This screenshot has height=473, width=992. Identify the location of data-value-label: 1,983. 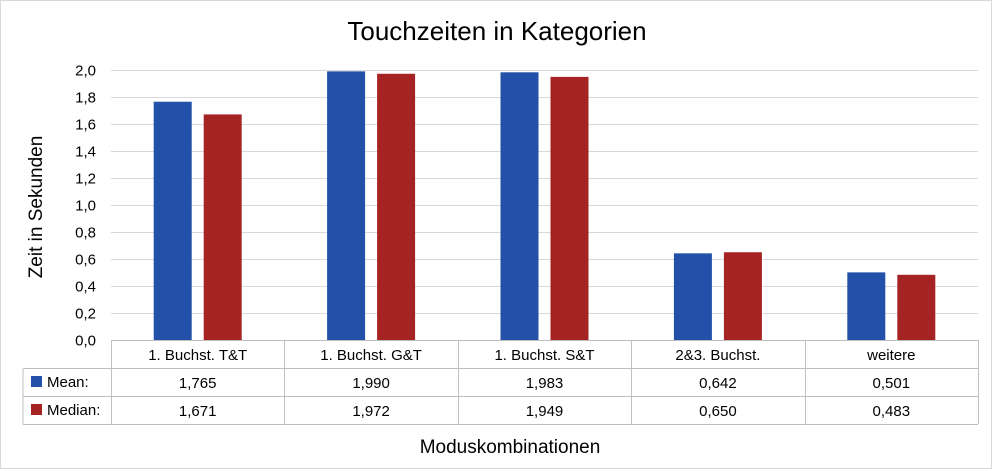
(545, 383).